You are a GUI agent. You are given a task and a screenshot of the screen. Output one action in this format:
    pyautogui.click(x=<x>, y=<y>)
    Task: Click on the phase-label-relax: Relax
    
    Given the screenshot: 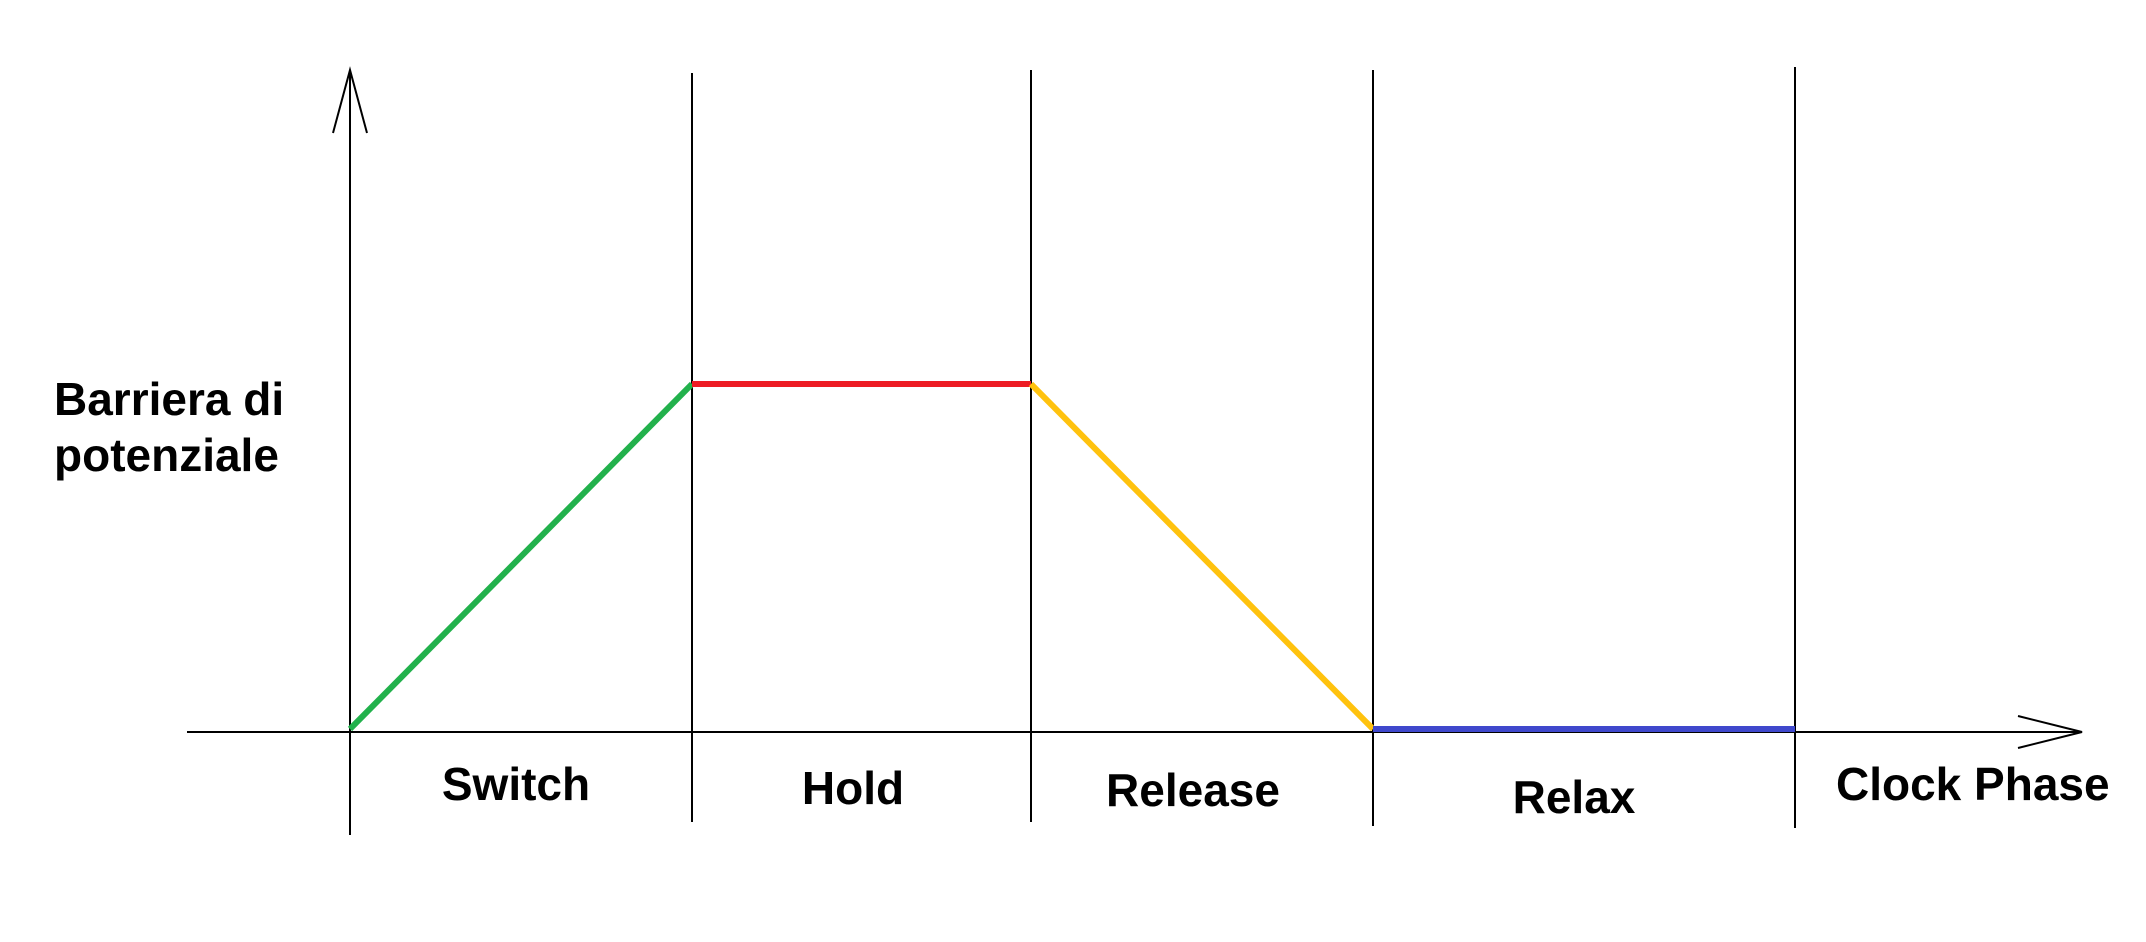 What is the action you would take?
    pyautogui.click(x=1574, y=797)
    